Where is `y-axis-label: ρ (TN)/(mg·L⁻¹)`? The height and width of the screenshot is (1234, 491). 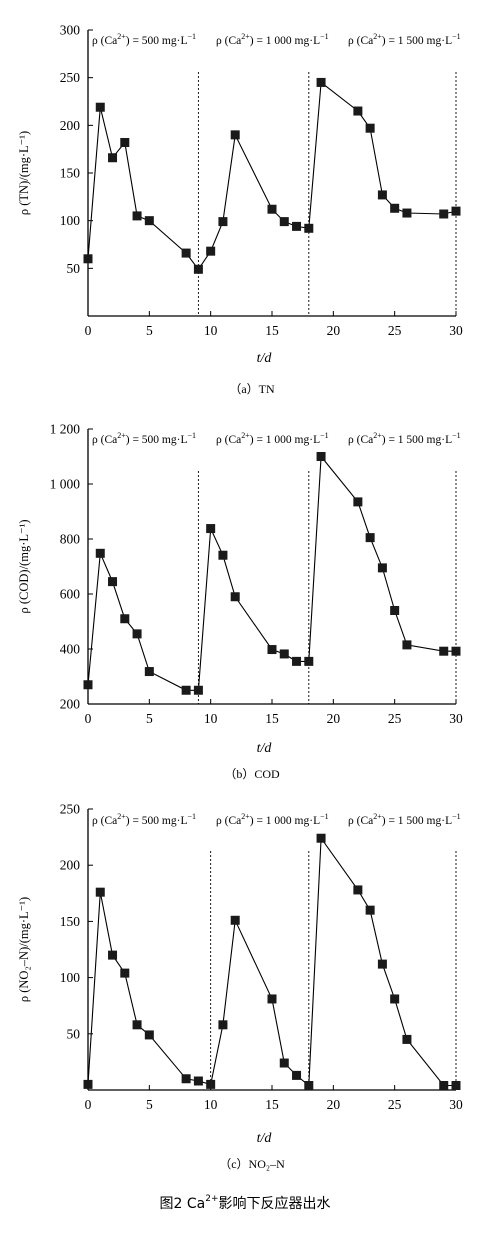 y-axis-label: ρ (TN)/(mg·L⁻¹) is located at coordinates (24, 173).